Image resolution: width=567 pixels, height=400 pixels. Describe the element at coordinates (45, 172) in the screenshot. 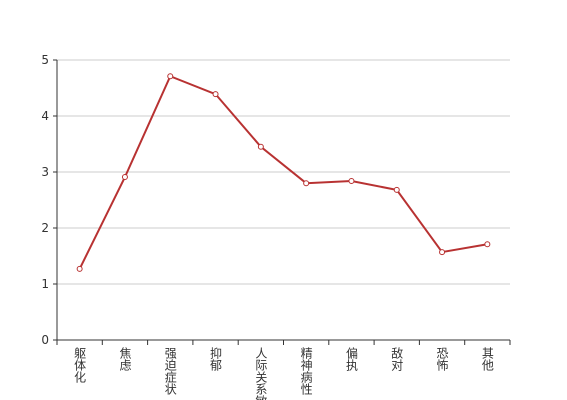

I see `y-tick-label: 3` at that location.